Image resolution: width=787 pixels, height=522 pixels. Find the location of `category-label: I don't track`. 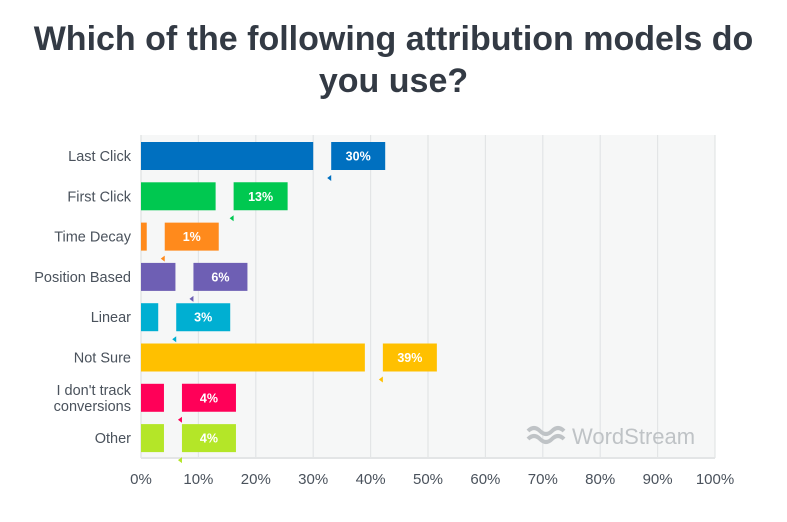

category-label: I don't track is located at coordinates (94, 391).